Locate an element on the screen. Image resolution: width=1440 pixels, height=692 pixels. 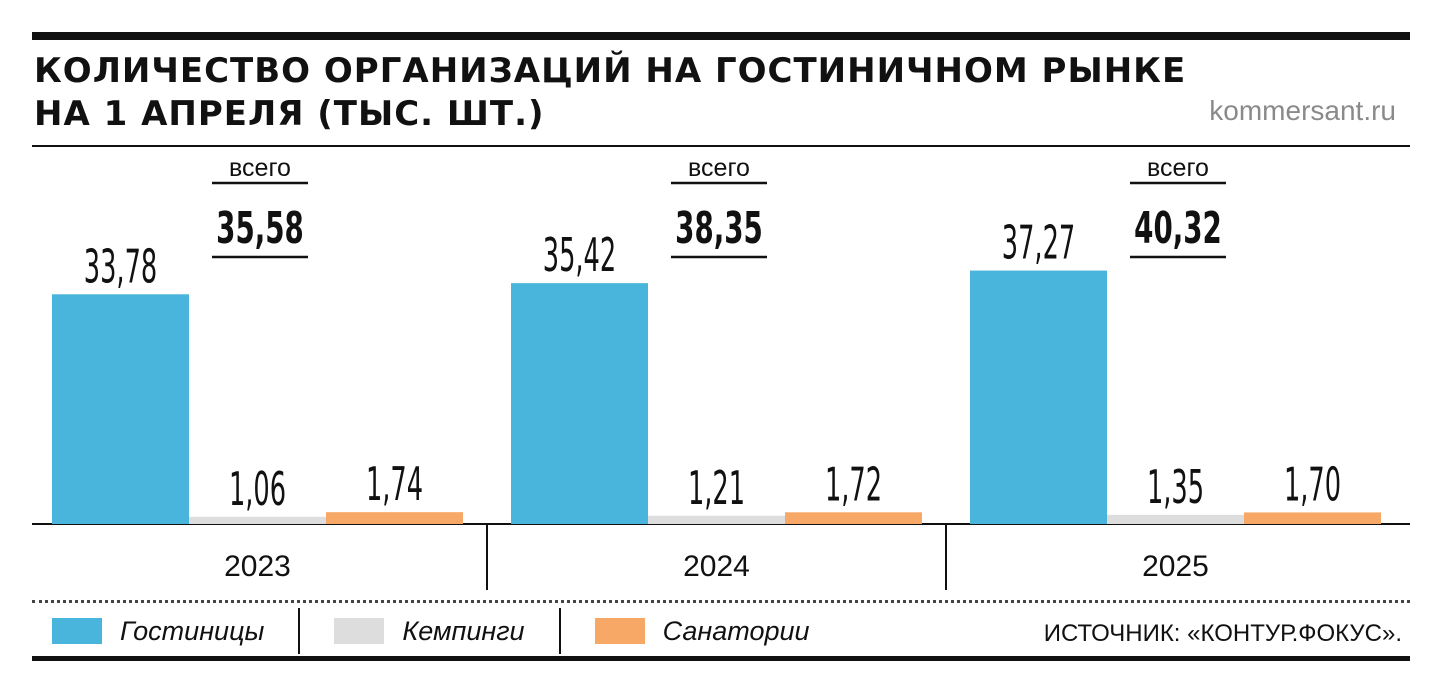
legend-label-sanatoriums: Санатории is located at coordinates (736, 630).